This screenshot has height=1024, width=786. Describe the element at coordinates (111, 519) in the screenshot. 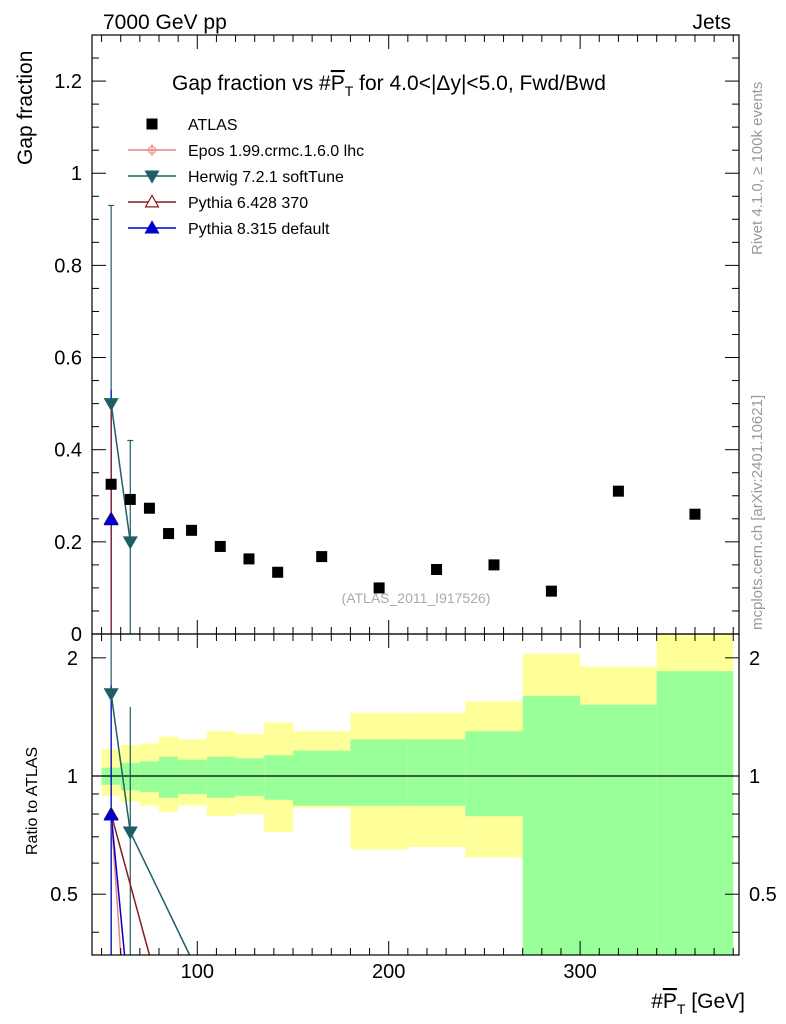

I see `pythia8-point` at that location.